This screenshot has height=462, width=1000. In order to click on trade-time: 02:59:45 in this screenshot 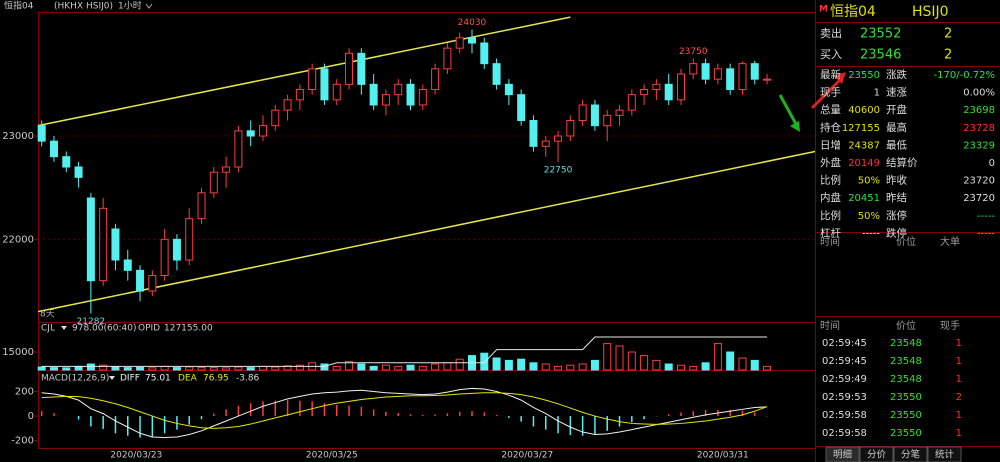, I will do `click(844, 343)`.